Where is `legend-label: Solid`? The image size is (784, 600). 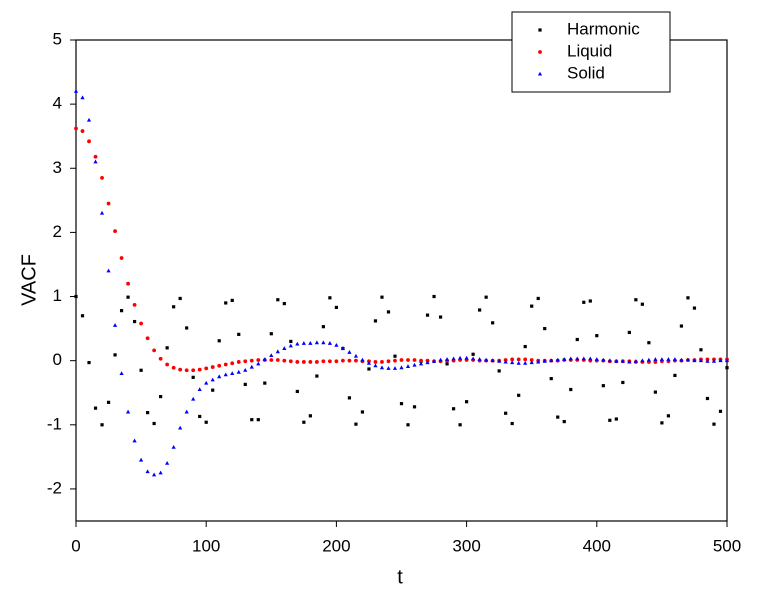
legend-label: Solid is located at coordinates (586, 72).